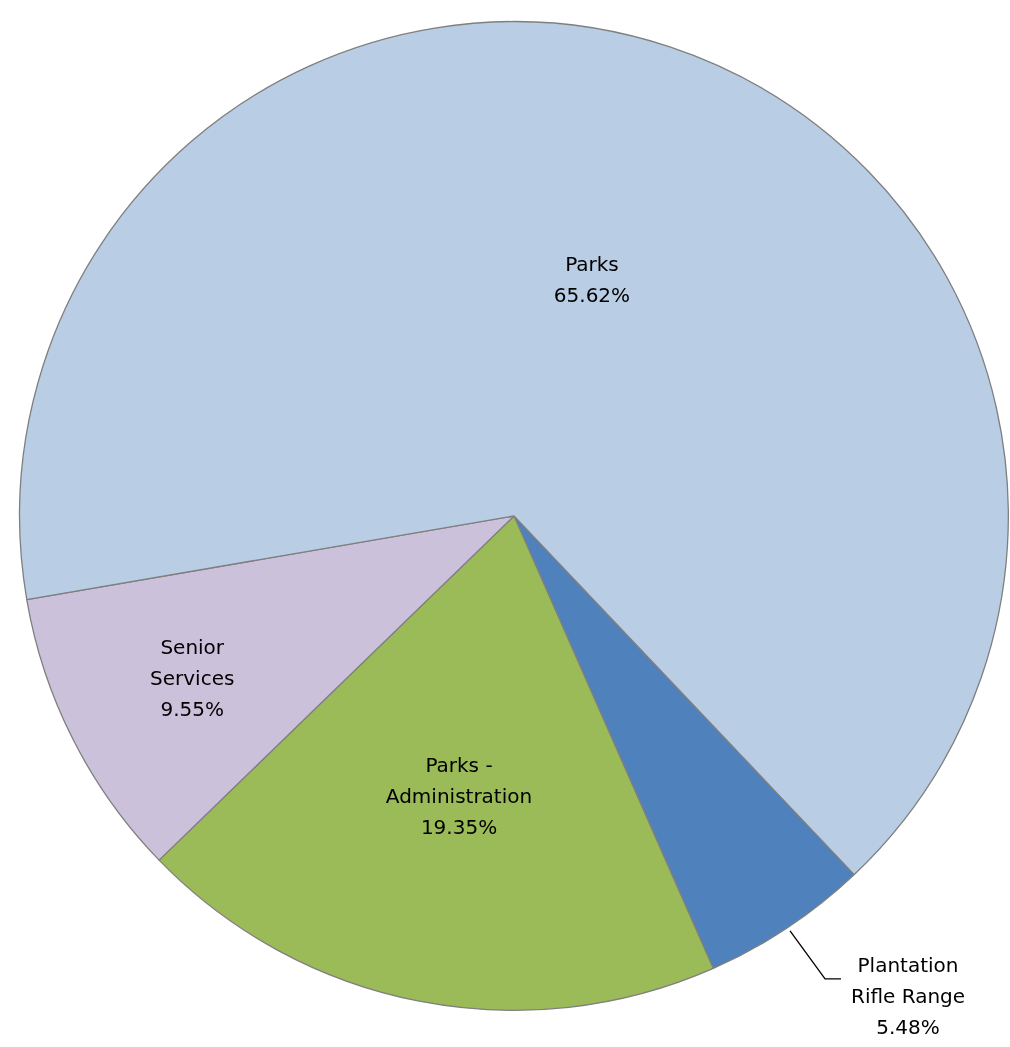 The width and height of the screenshot is (1010, 1047). Describe the element at coordinates (592, 264) in the screenshot. I see `slice-label: Parks` at that location.